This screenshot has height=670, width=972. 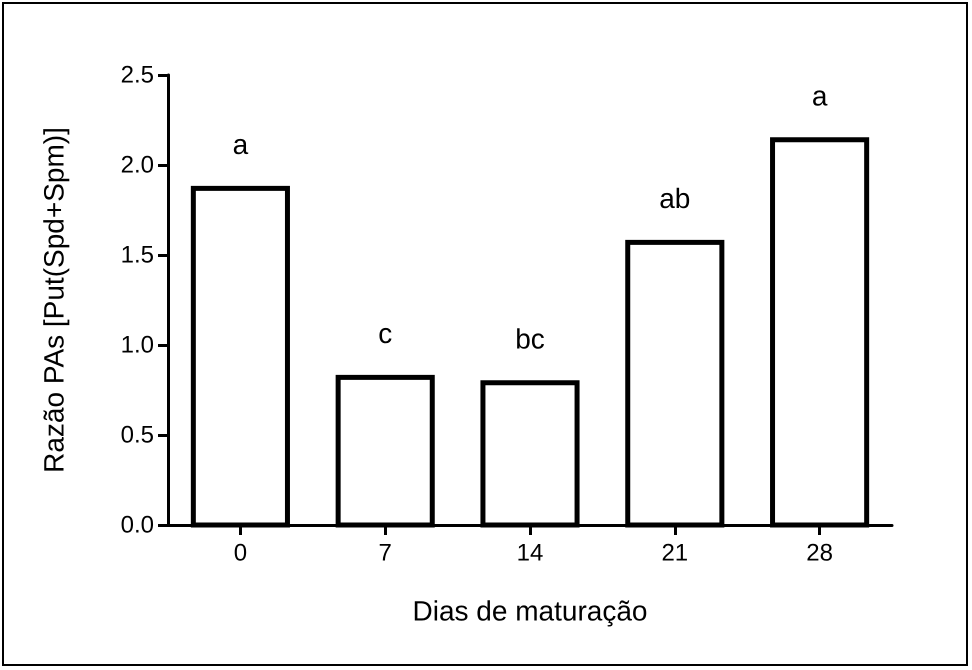 I want to click on y-tick-label: 0.0, so click(x=137, y=525).